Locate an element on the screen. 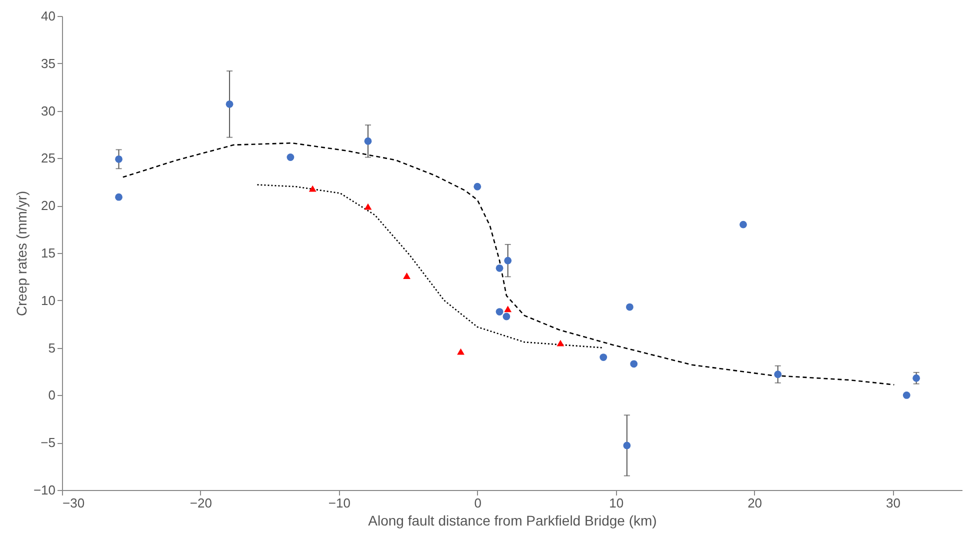  x-tick-label: 20 is located at coordinates (755, 503).